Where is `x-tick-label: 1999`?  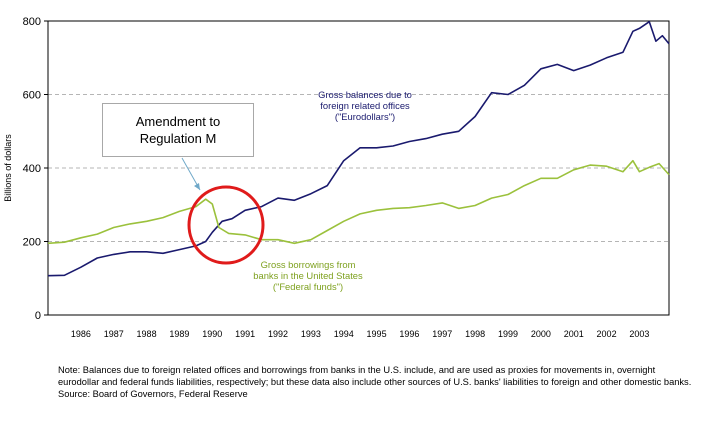 x-tick-label: 1999 is located at coordinates (508, 334).